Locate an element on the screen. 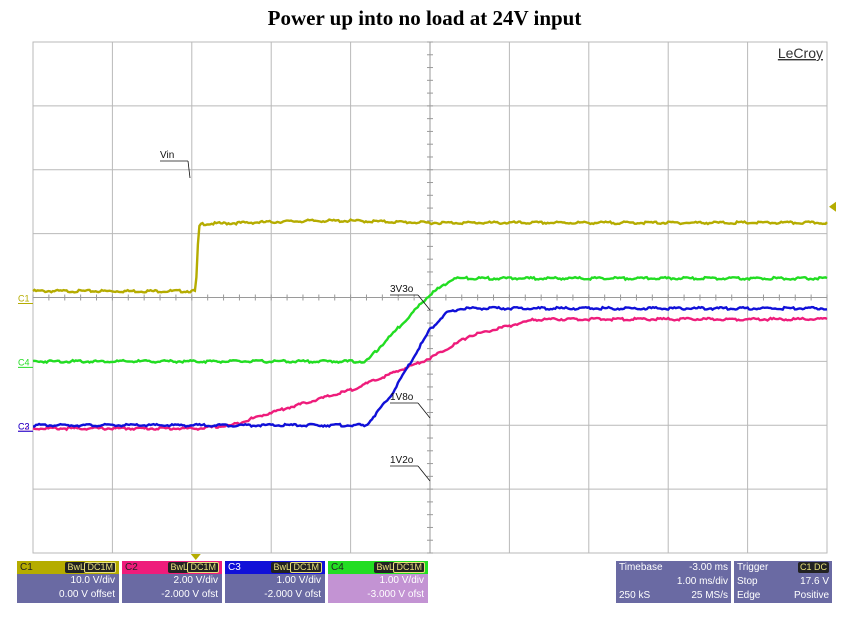 Image resolution: width=849 pixels, height=628 pixels. trace-label: Vin is located at coordinates (167, 155).